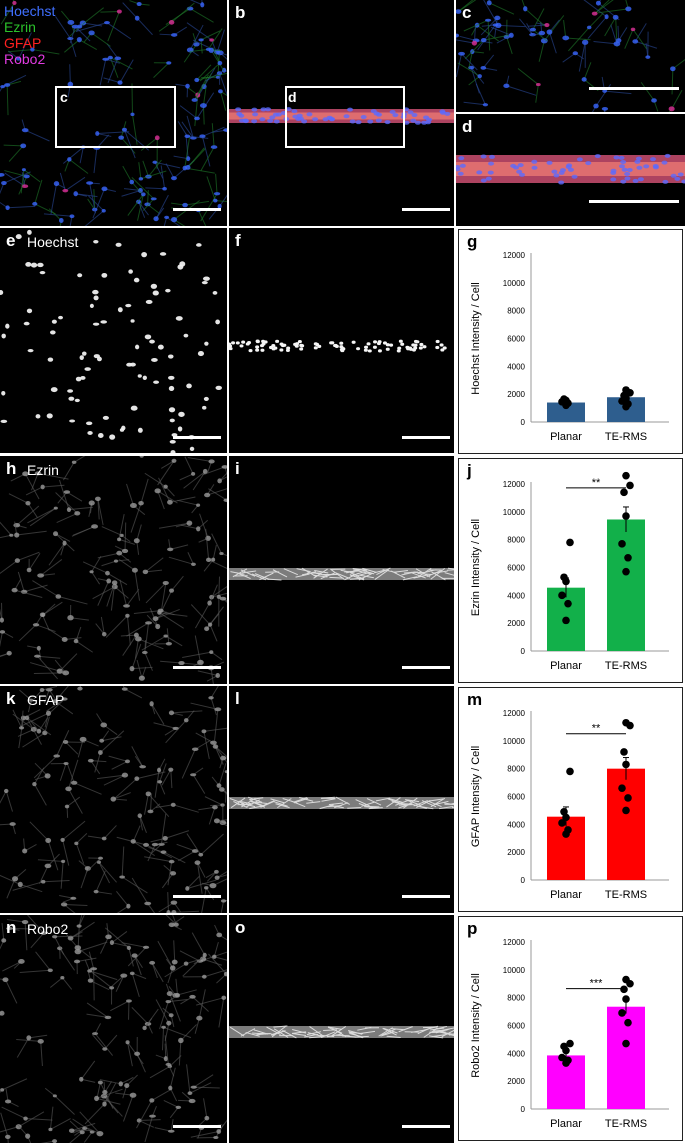 The height and width of the screenshot is (1143, 685). What do you see at coordinates (113, 1029) in the screenshot?
I see `robo2-planar-image: n Robo2` at bounding box center [113, 1029].